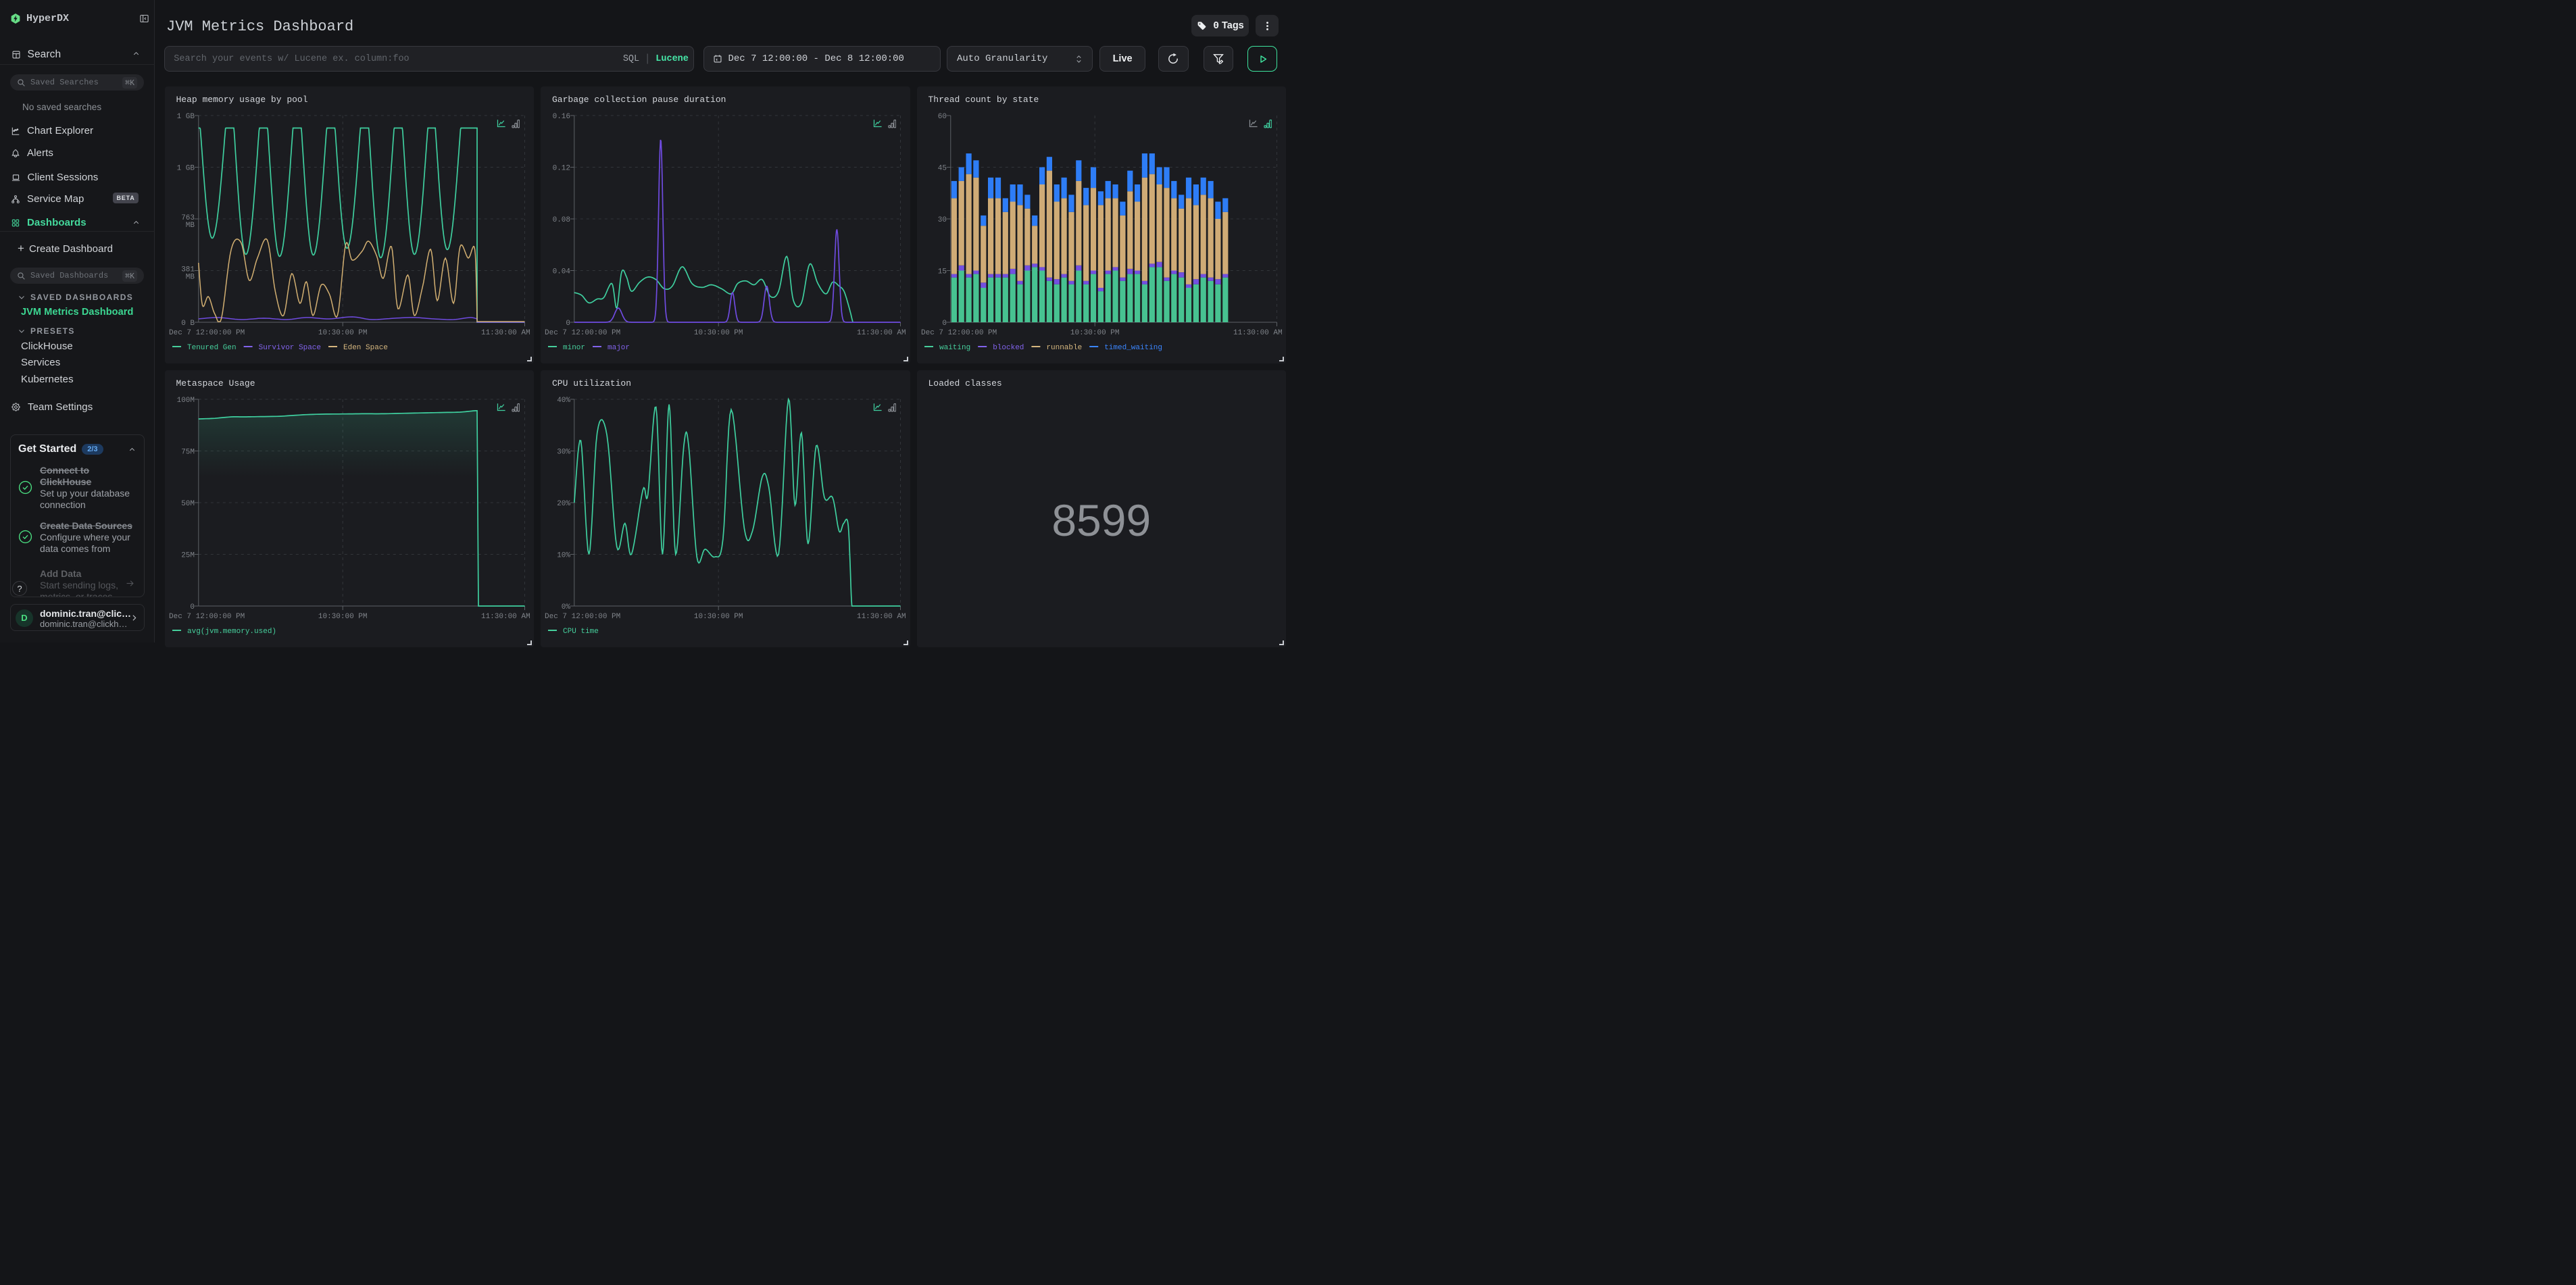 Image resolution: width=2576 pixels, height=1285 pixels. Describe the element at coordinates (1064, 348) in the screenshot. I see `svg-text: runnable` at that location.